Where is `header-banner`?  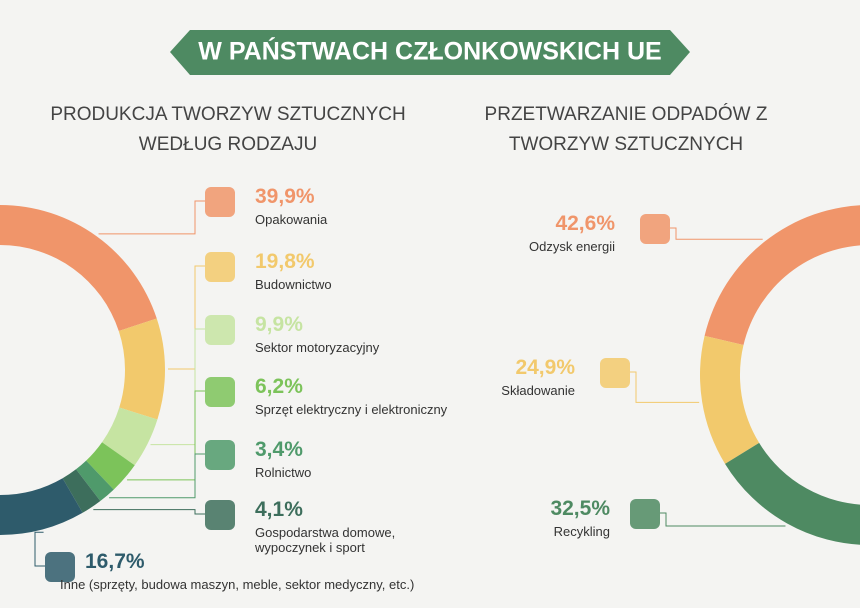 header-banner is located at coordinates (430, 52).